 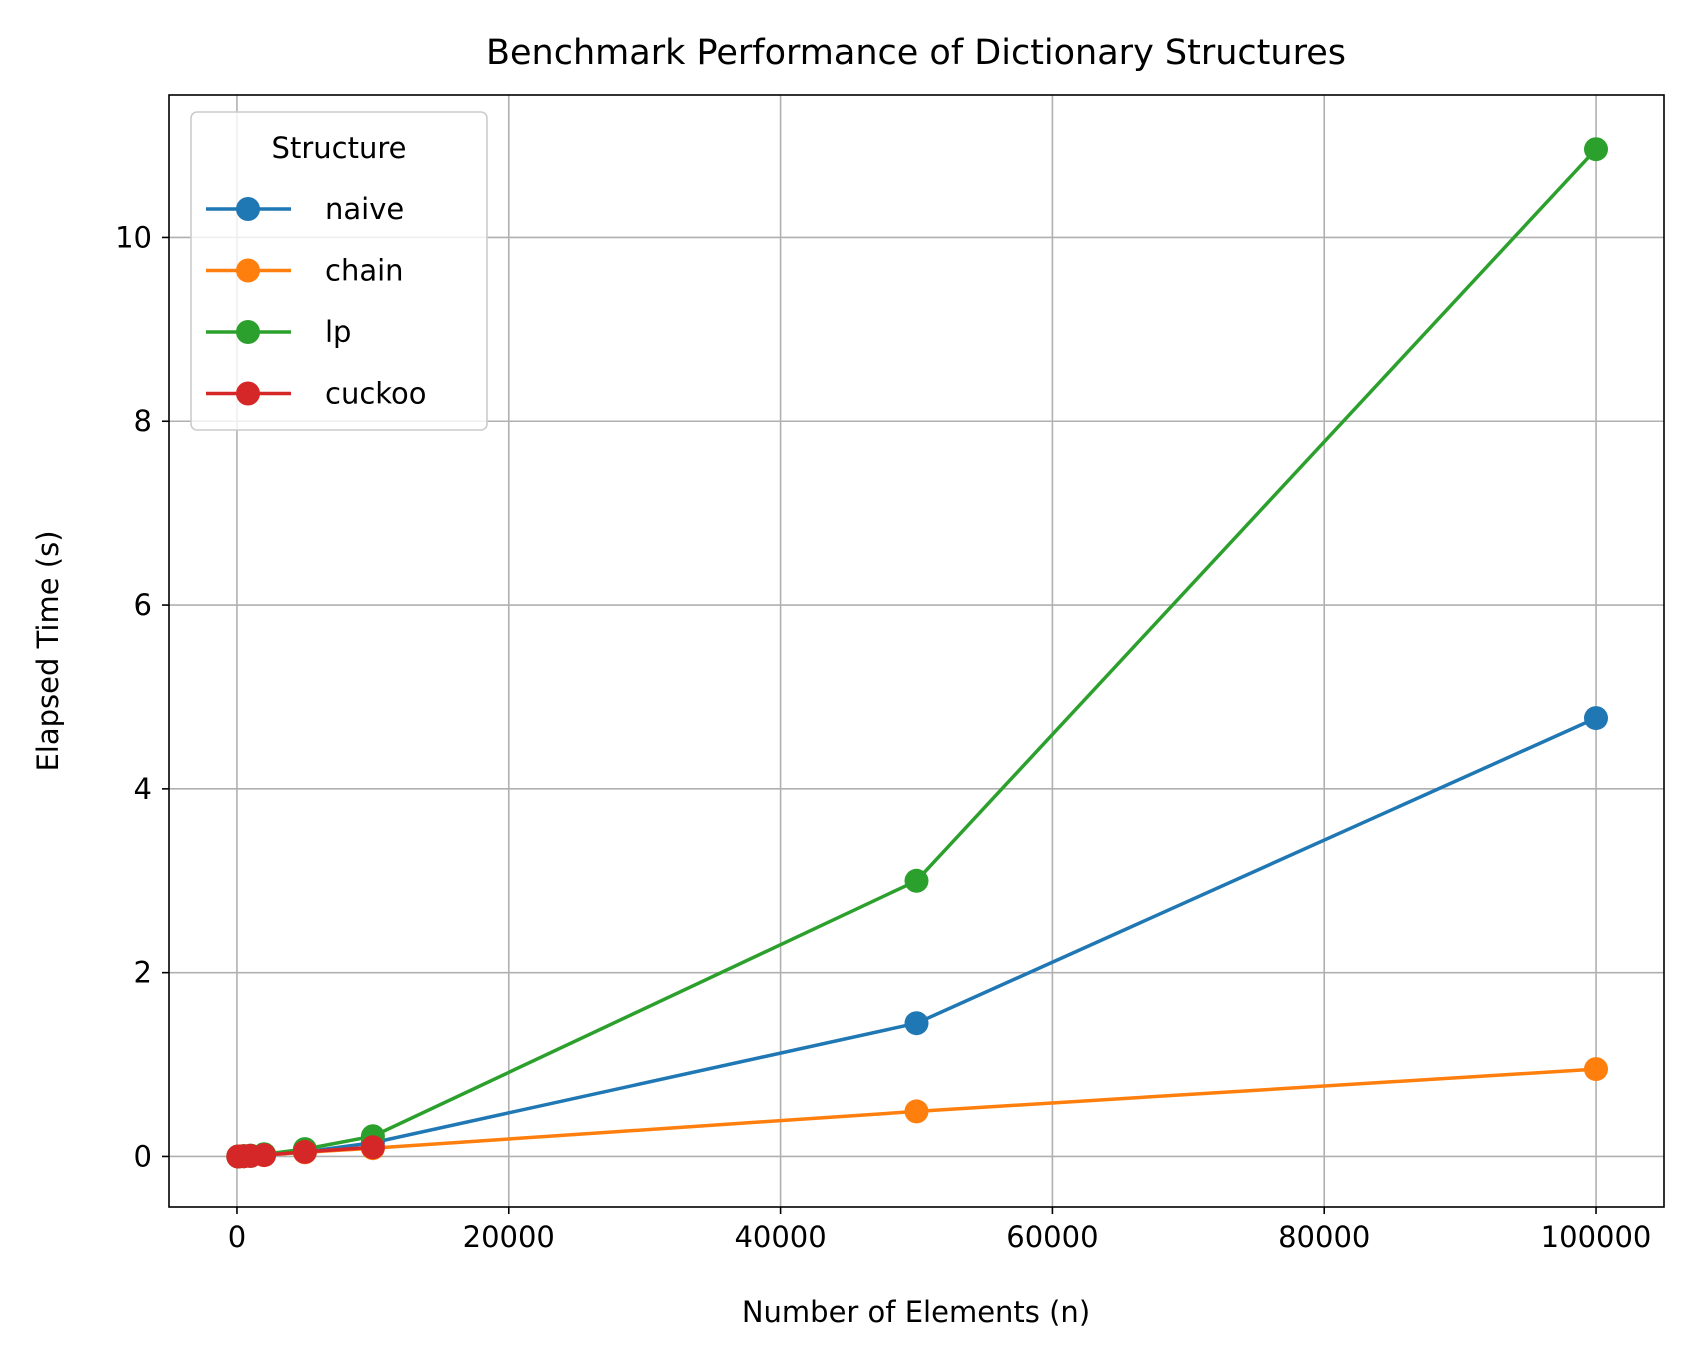 I want to click on x-tick-label: 100000, so click(x=1596, y=1237).